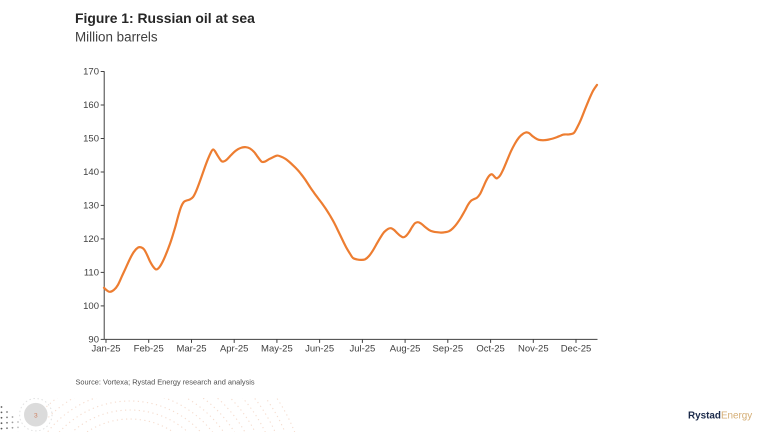 This screenshot has height=432, width=767. What do you see at coordinates (91, 239) in the screenshot?
I see `svg-text: 120` at bounding box center [91, 239].